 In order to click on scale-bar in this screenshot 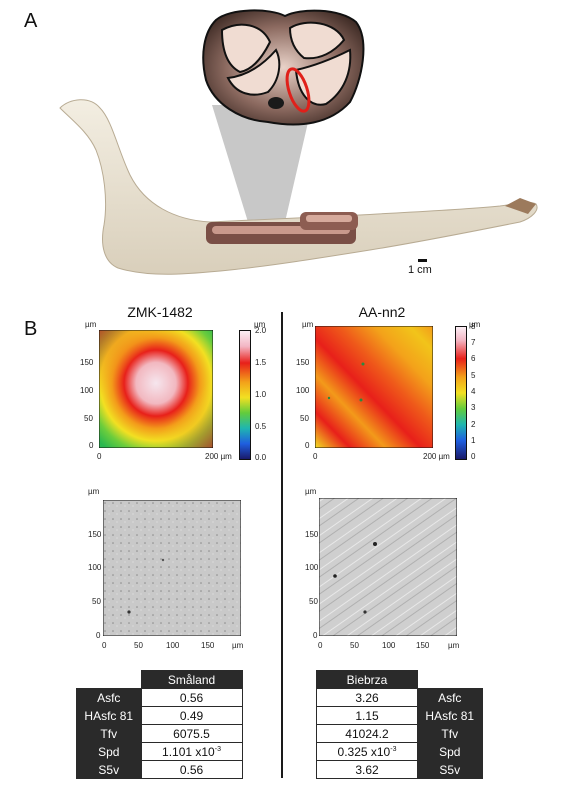, I will do `click(422, 260)`.